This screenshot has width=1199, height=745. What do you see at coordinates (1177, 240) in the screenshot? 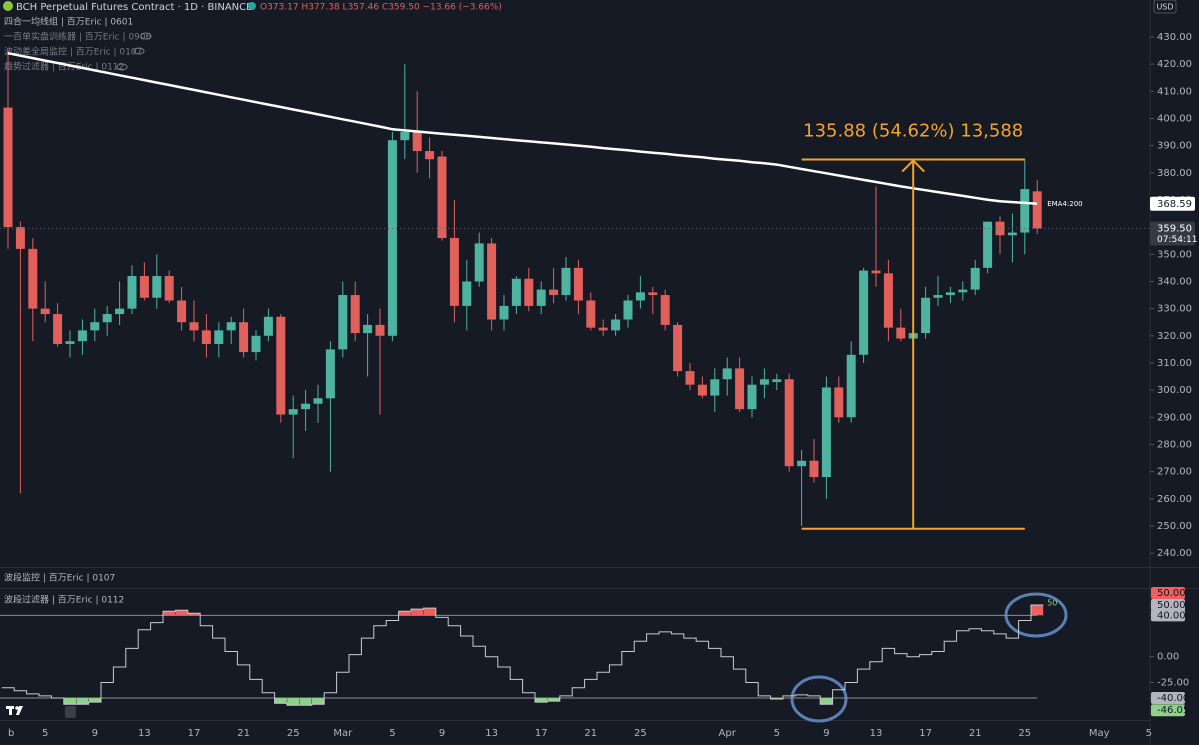
I see `countdown: 07:54:11` at bounding box center [1177, 240].